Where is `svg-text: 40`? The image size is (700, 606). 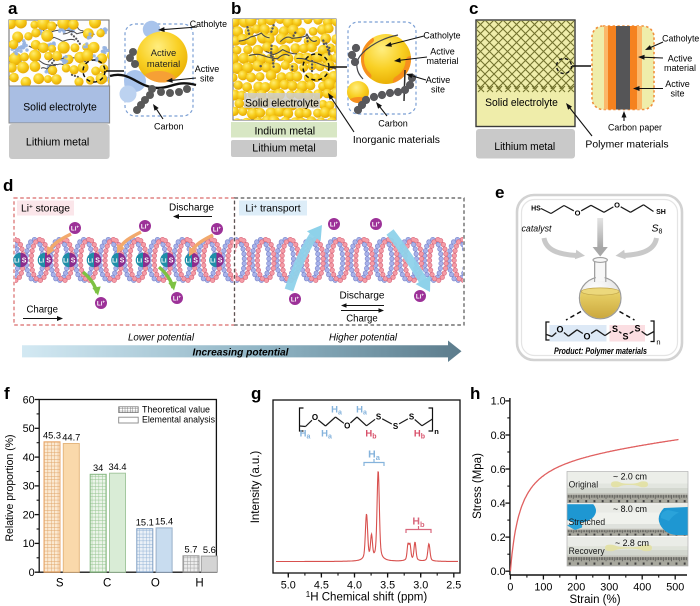 svg-text: 40 is located at coordinates (29, 458).